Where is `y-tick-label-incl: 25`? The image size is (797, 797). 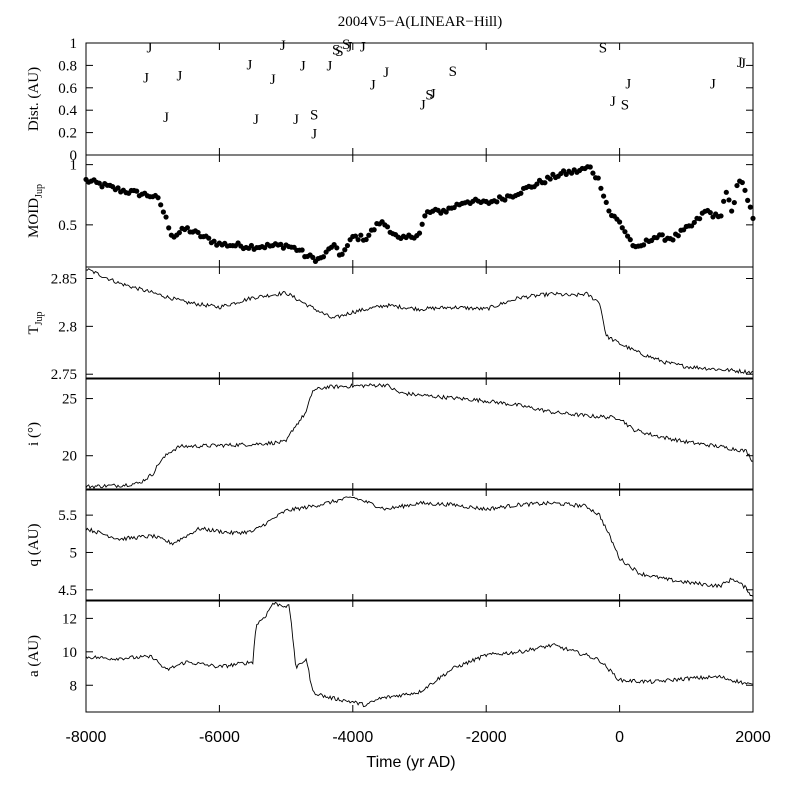
y-tick-label-incl: 25 is located at coordinates (69, 400).